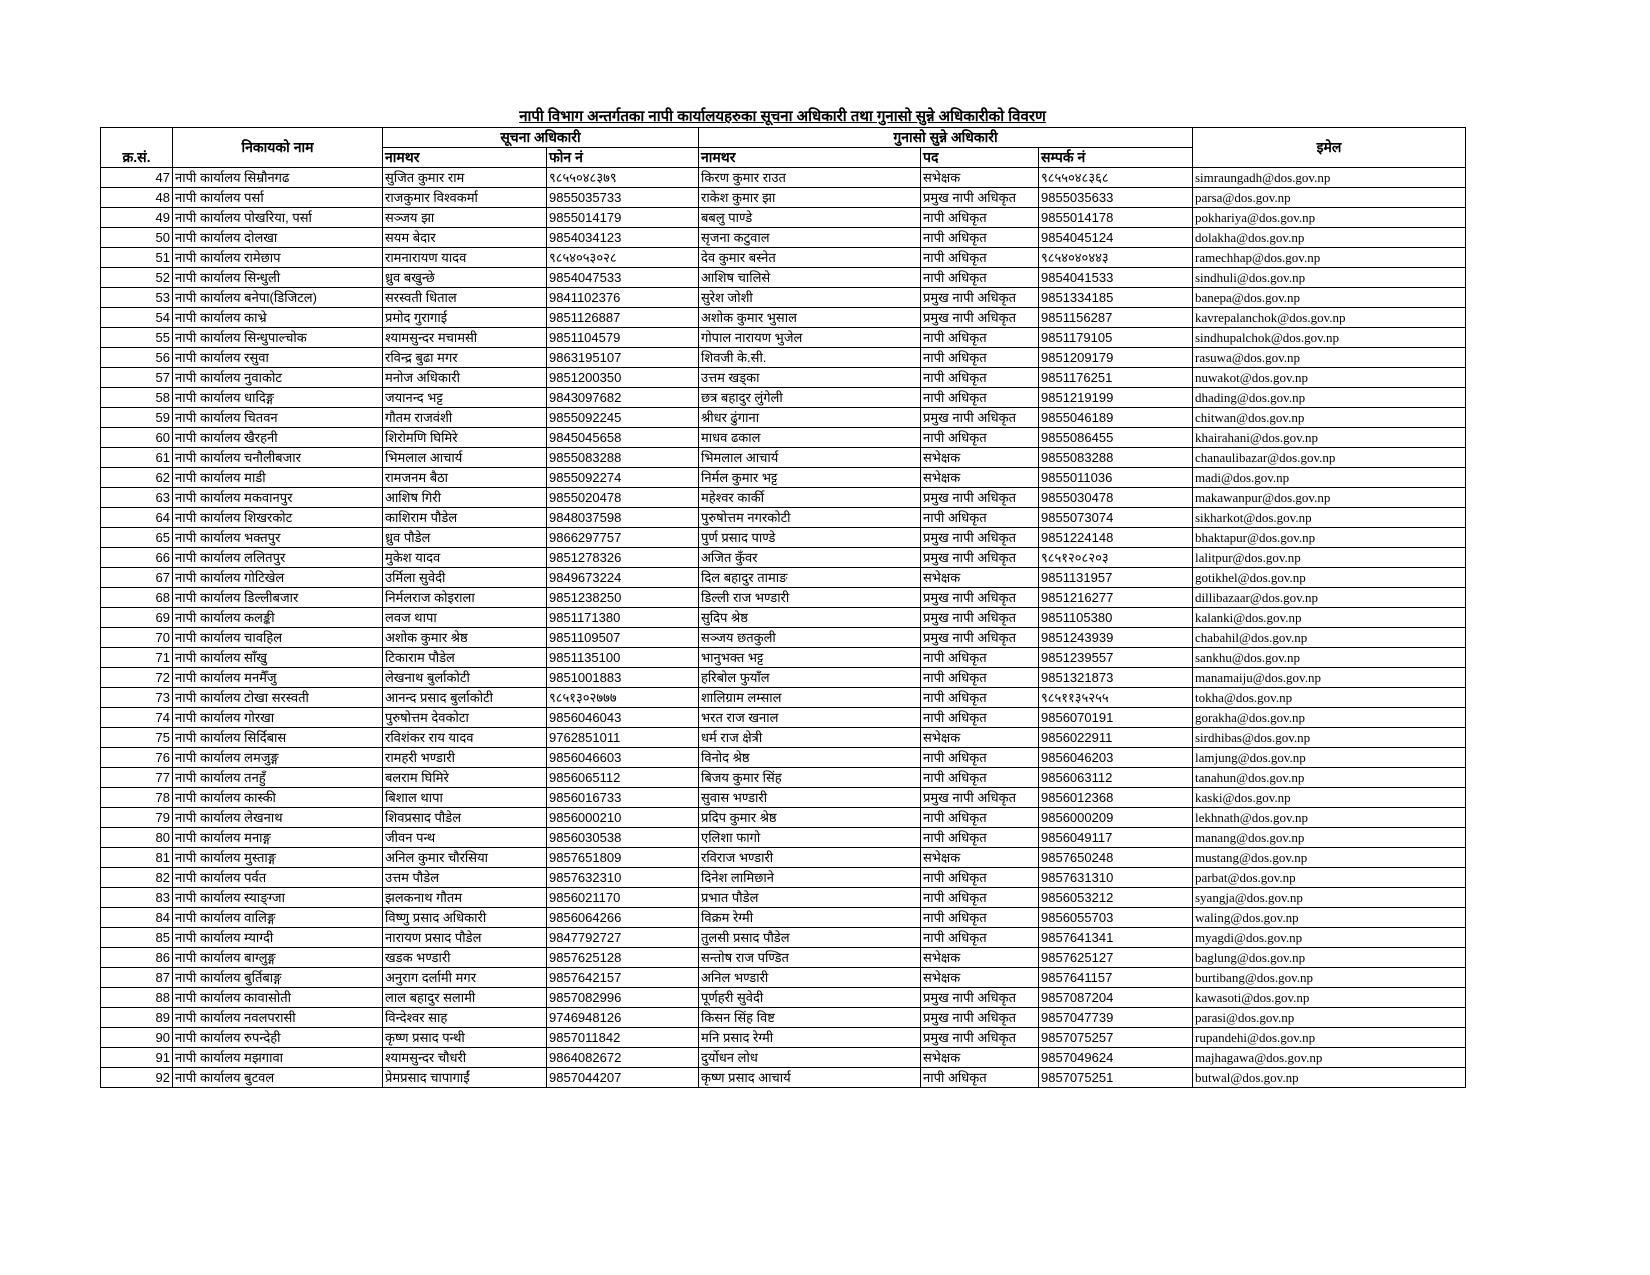  What do you see at coordinates (136, 377) in the screenshot?
I see `serial-number: 57` at bounding box center [136, 377].